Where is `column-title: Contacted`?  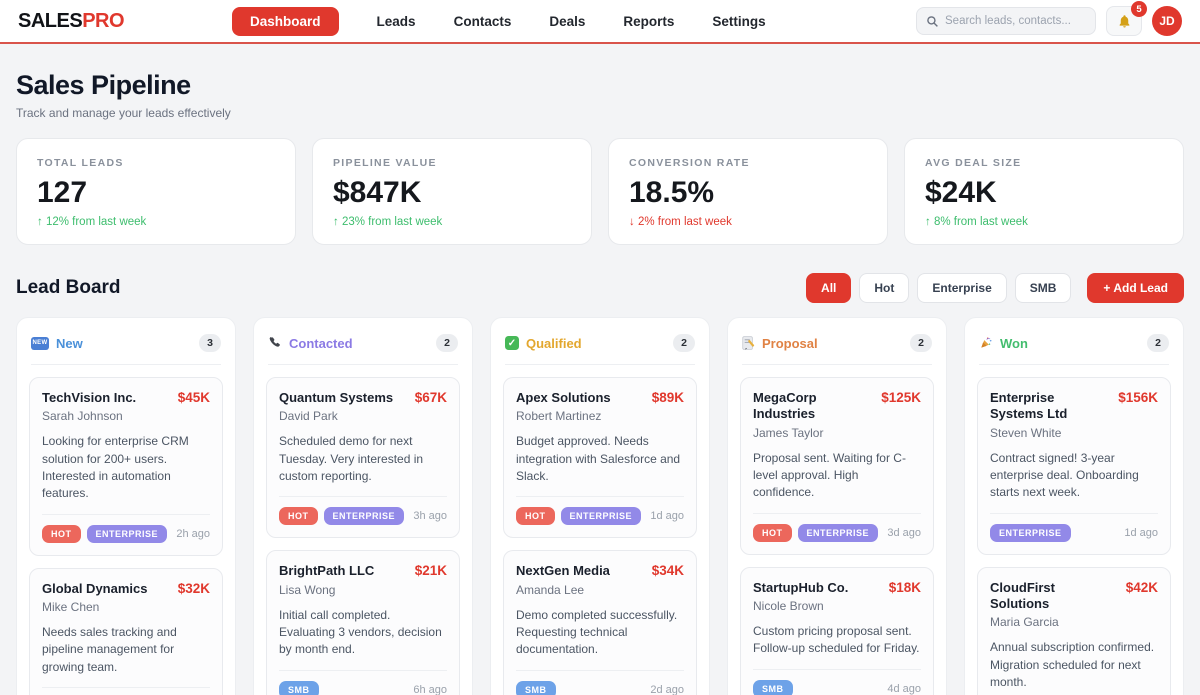 column-title: Contacted is located at coordinates (310, 343).